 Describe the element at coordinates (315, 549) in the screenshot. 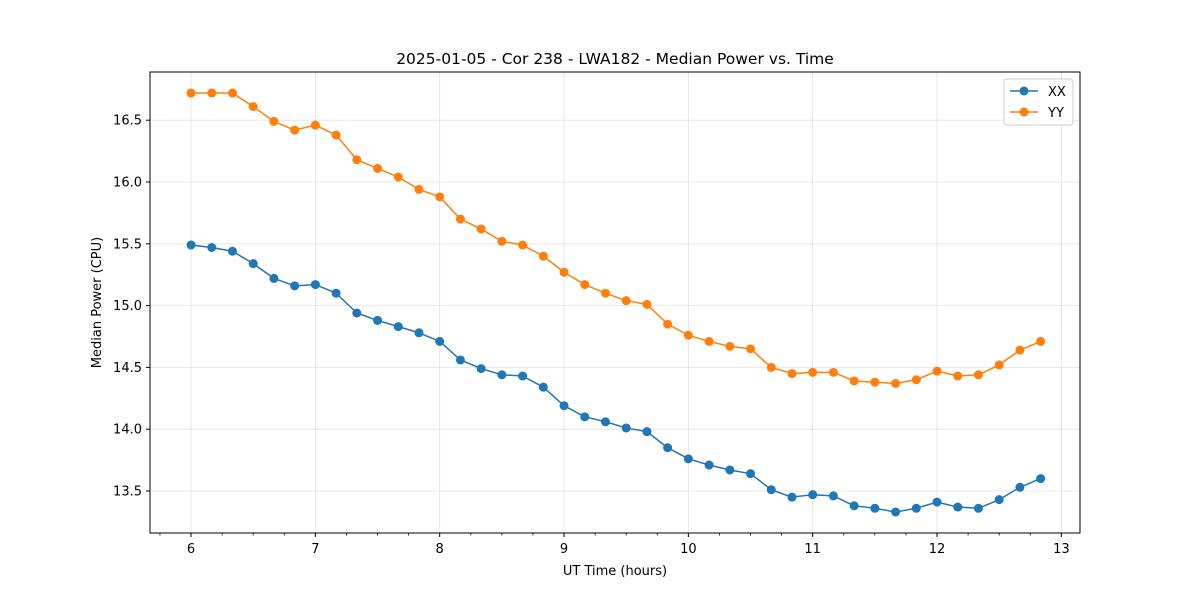

I see `x-tick-label: 7` at that location.